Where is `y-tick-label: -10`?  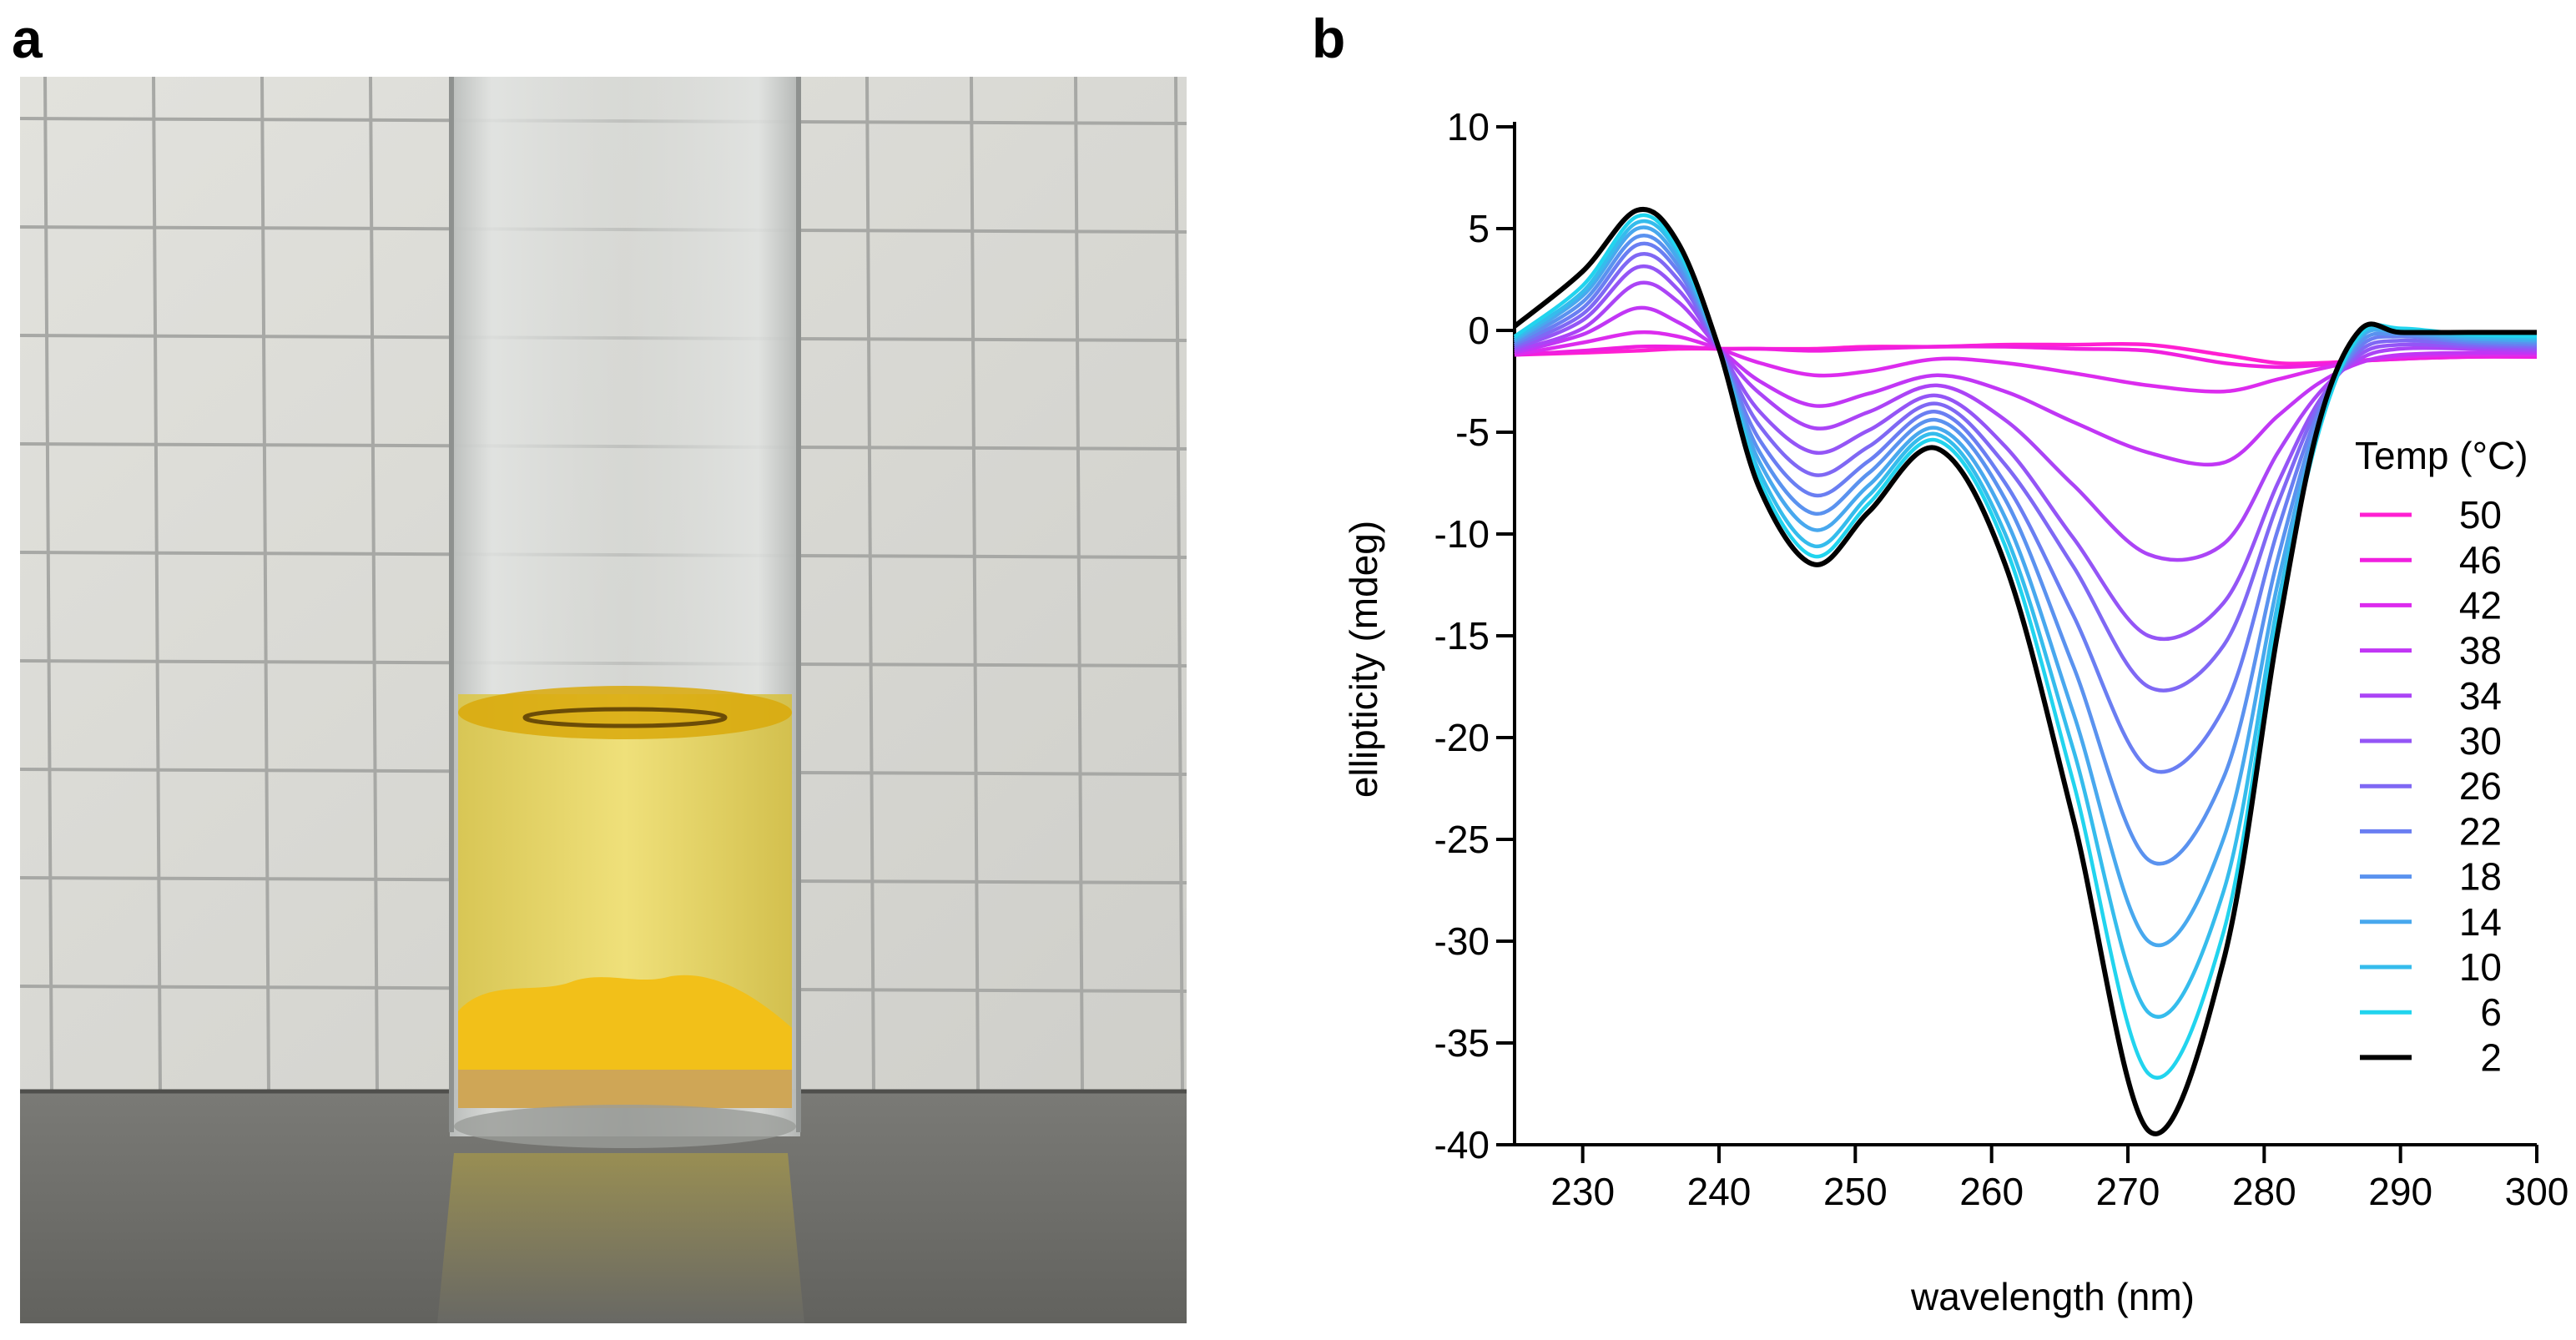
y-tick-label: -10 is located at coordinates (1462, 534).